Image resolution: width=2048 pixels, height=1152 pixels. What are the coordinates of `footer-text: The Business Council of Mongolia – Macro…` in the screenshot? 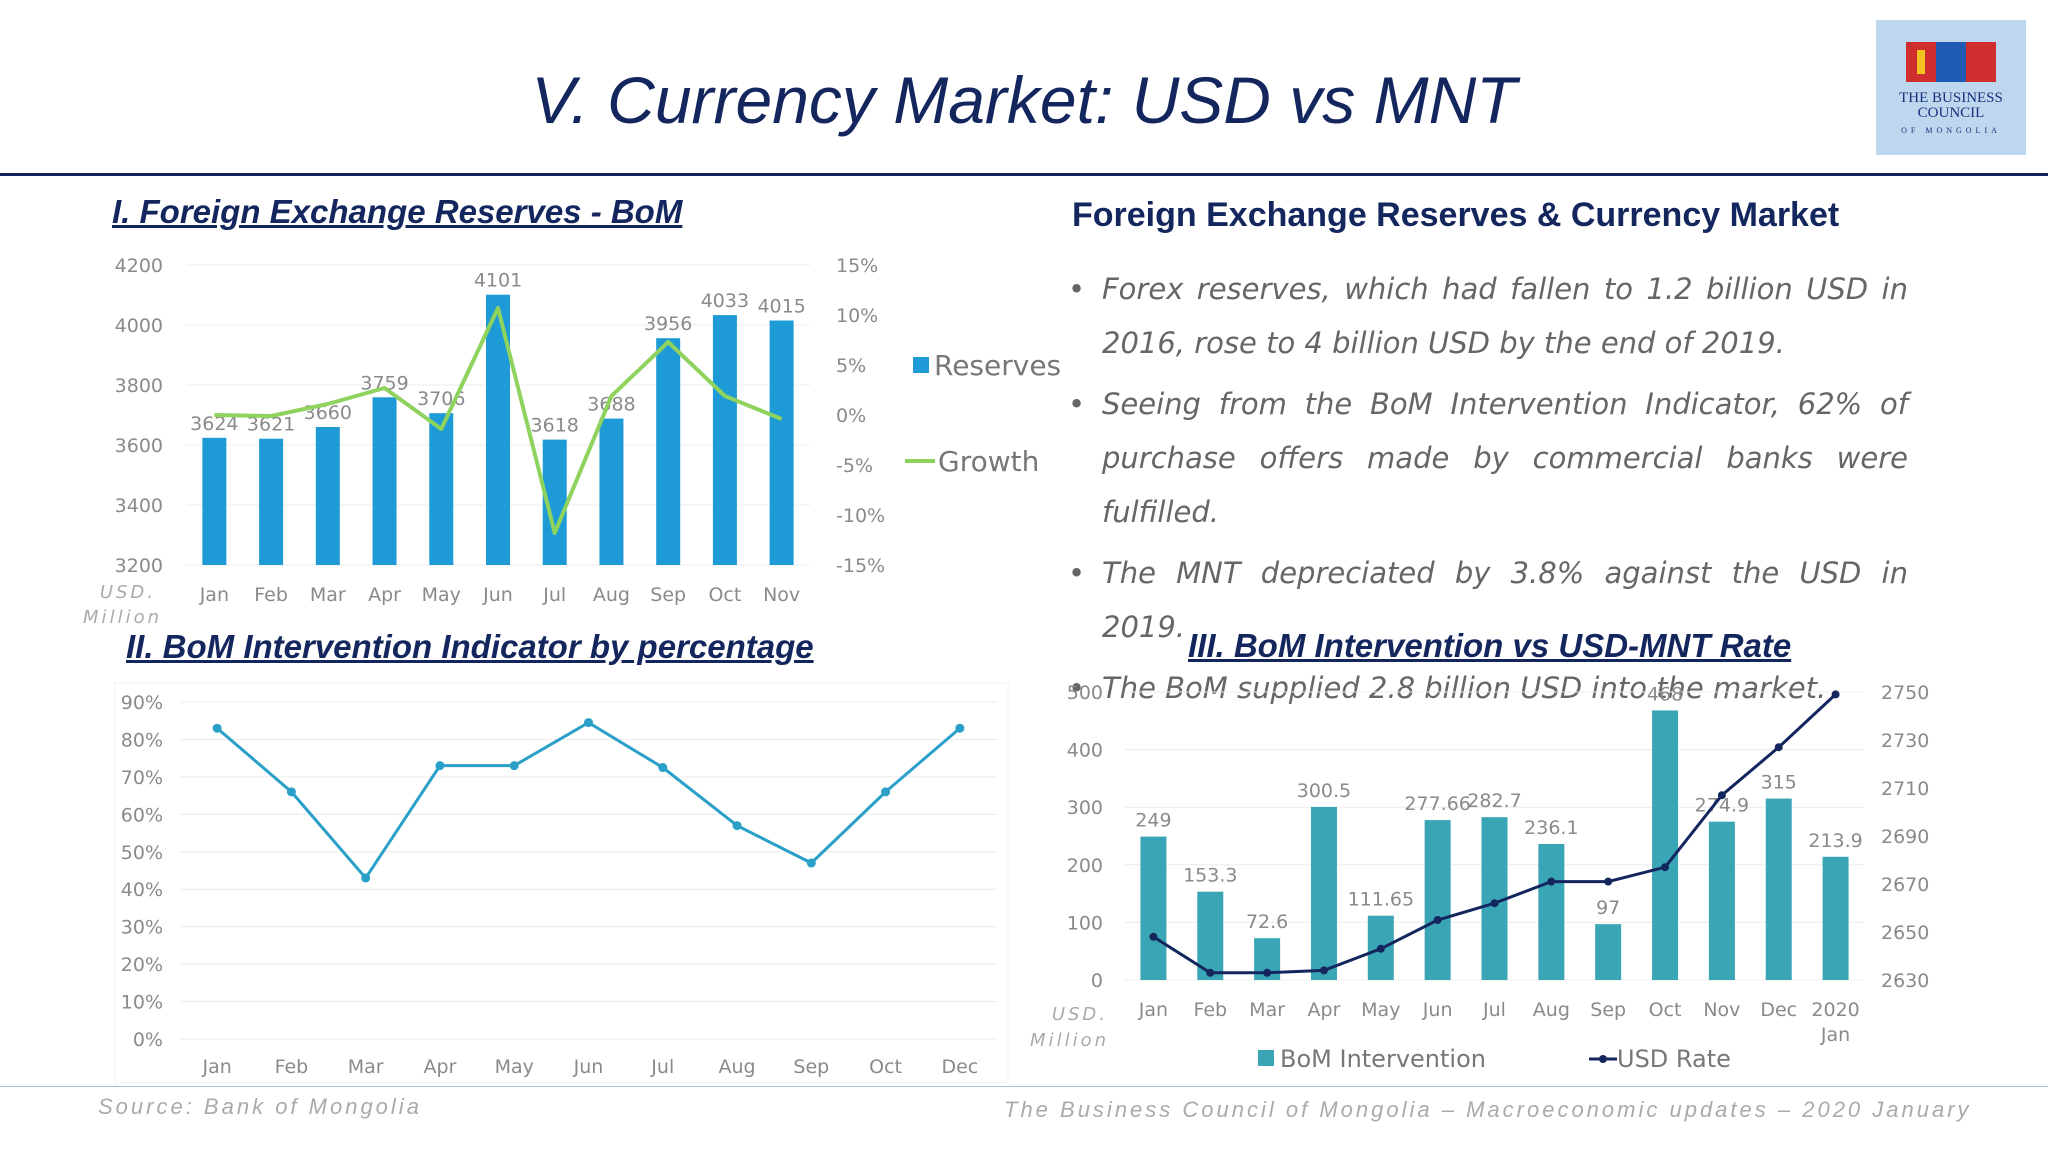 It's located at (1488, 1109).